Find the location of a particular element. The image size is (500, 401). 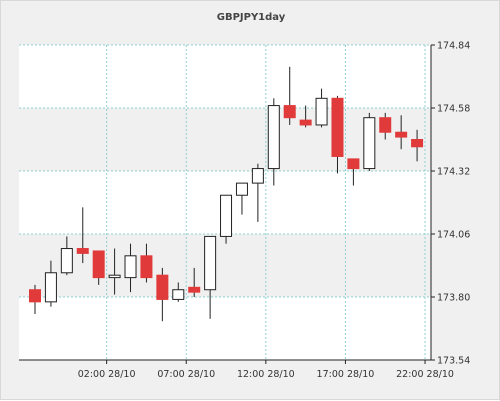

x-tick-label: 22:00 28/10 is located at coordinates (425, 374).